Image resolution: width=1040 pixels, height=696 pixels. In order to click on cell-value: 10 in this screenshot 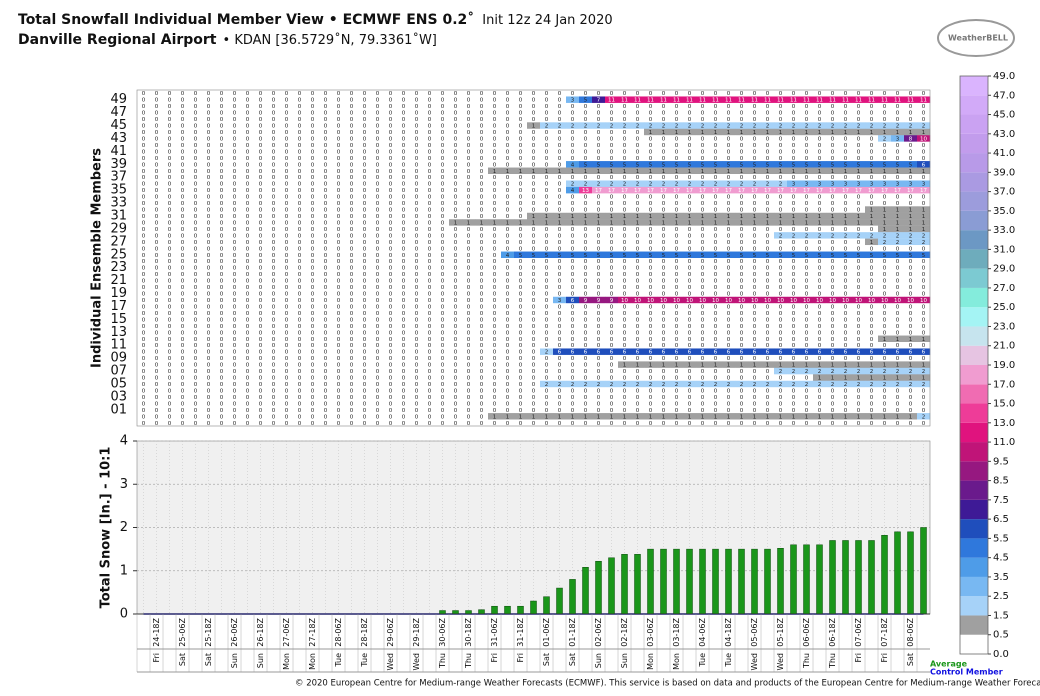, I will do `click(832, 301)`.